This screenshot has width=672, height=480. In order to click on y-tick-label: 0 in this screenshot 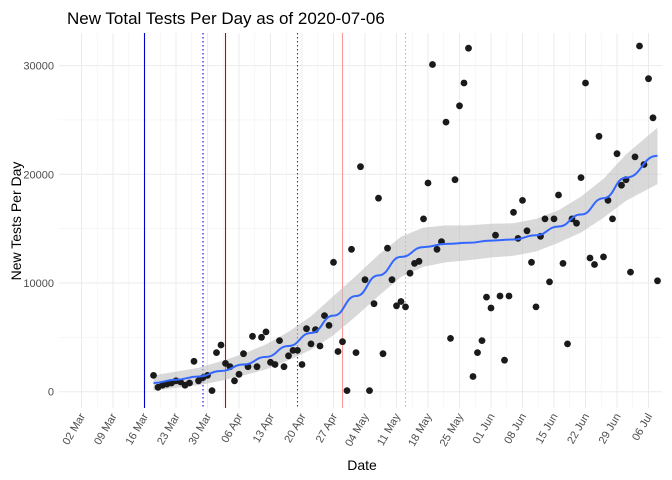, I will do `click(51, 393)`.